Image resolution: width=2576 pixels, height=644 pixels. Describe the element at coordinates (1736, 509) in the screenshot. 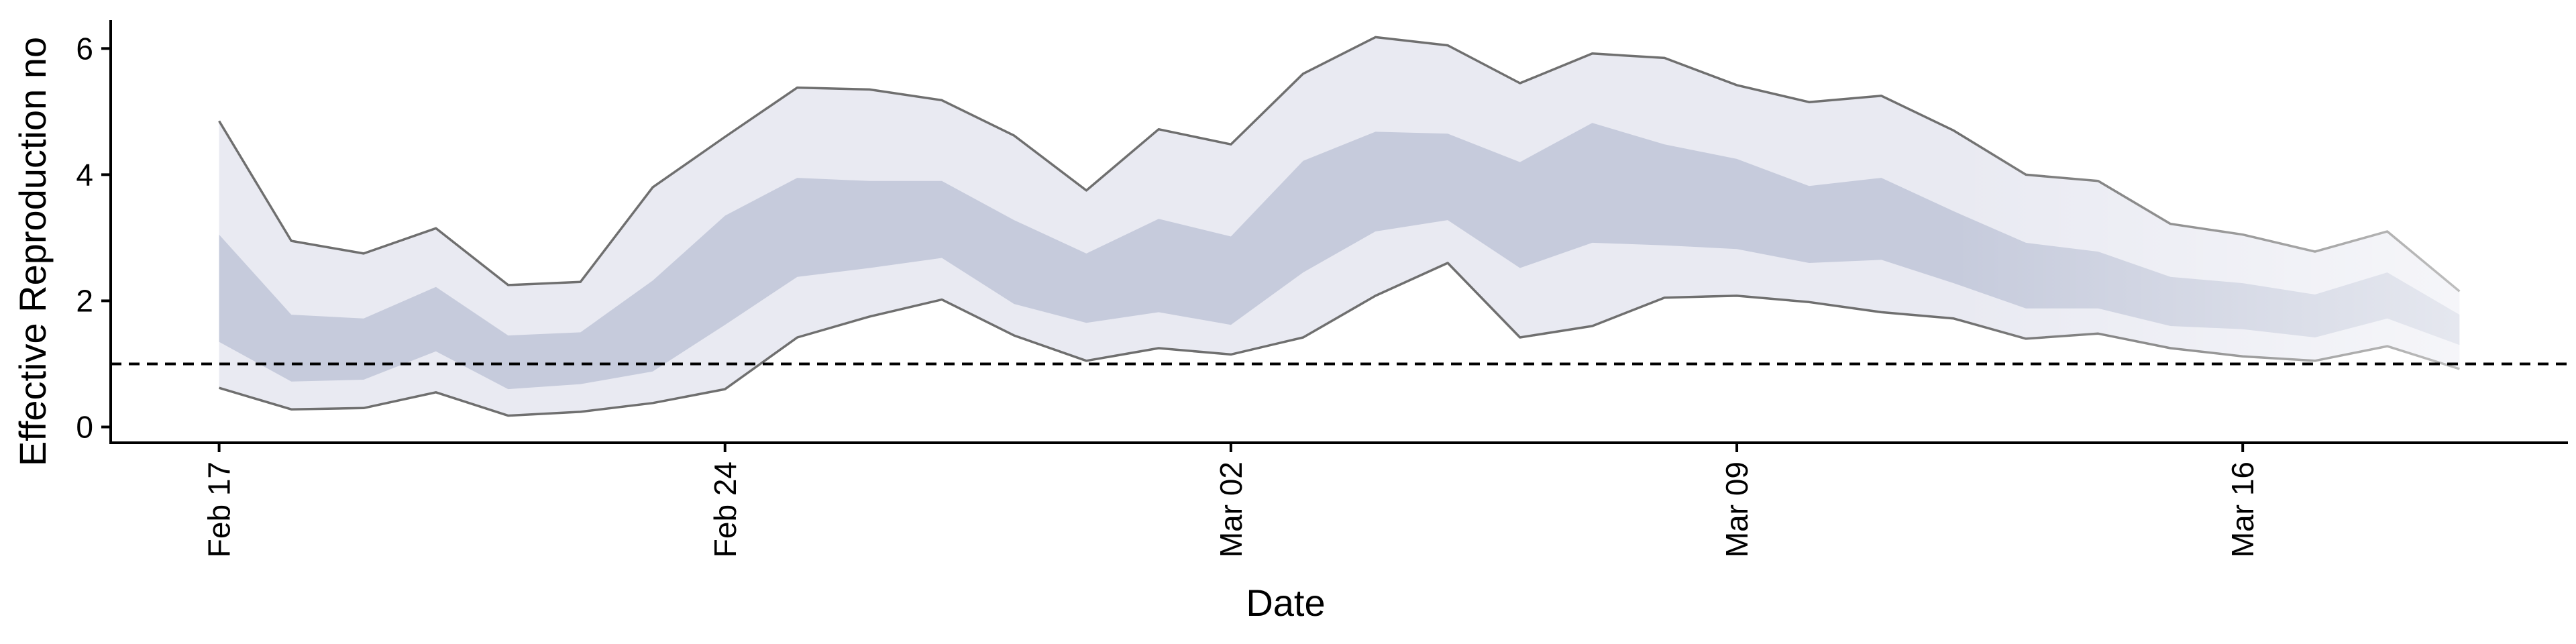

I see `x-tick-label: Mar 09` at that location.